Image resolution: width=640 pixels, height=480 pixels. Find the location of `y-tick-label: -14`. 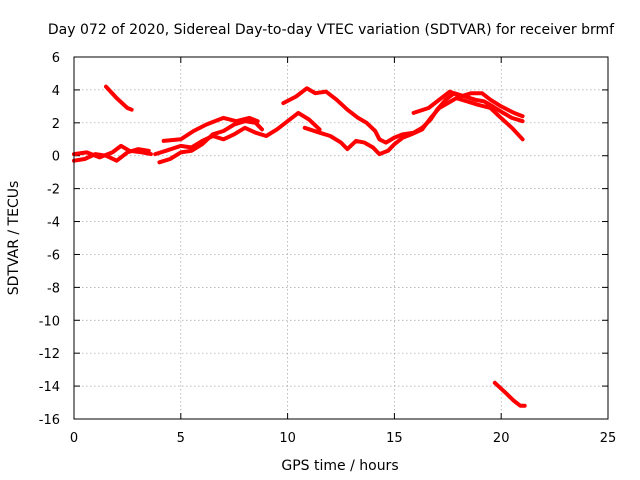

y-tick-label: -14 is located at coordinates (49, 387).